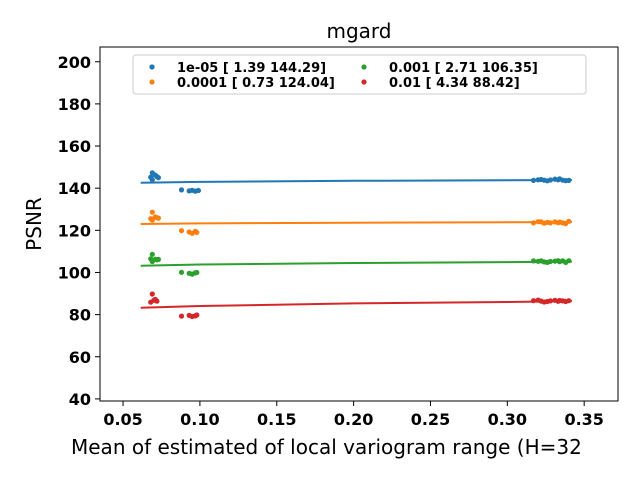 This screenshot has width=640, height=480. What do you see at coordinates (256, 83) in the screenshot?
I see `legend-entry: 0.0001 [ 0.73 124.04]` at bounding box center [256, 83].